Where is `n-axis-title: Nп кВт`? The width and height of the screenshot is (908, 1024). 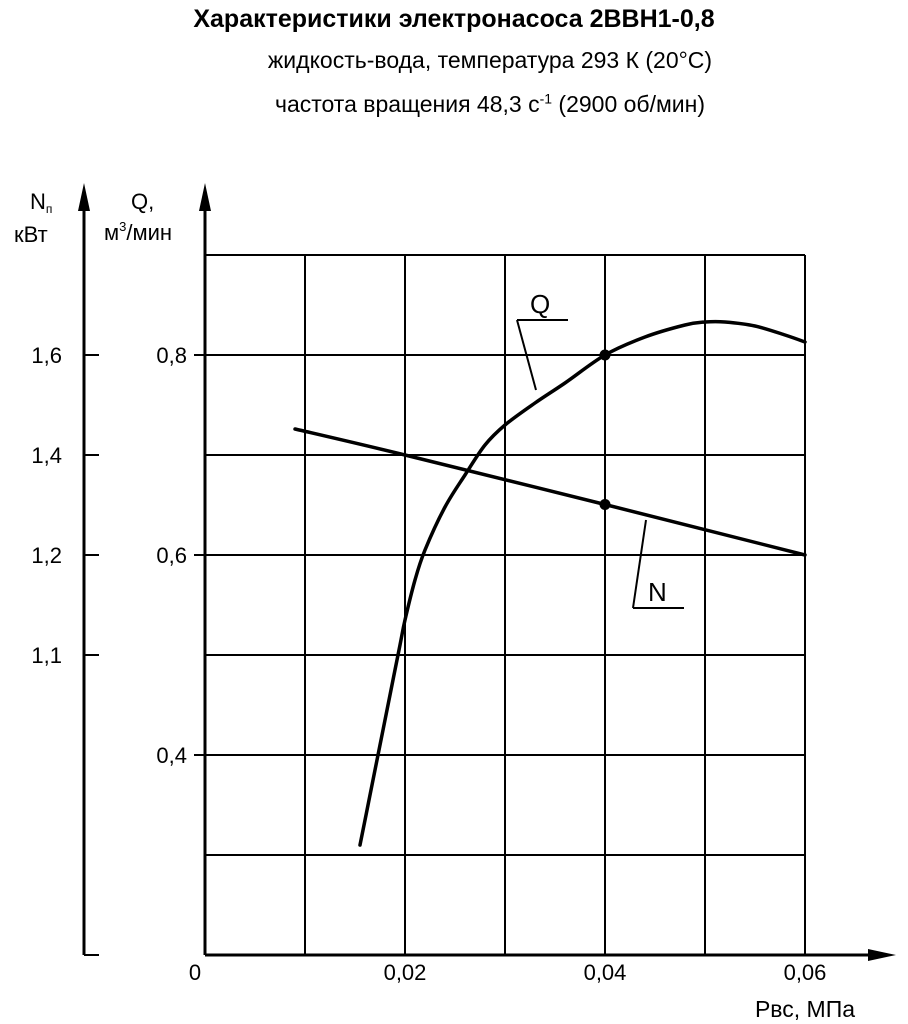
n-axis-title: Nп кВт is located at coordinates (33, 218).